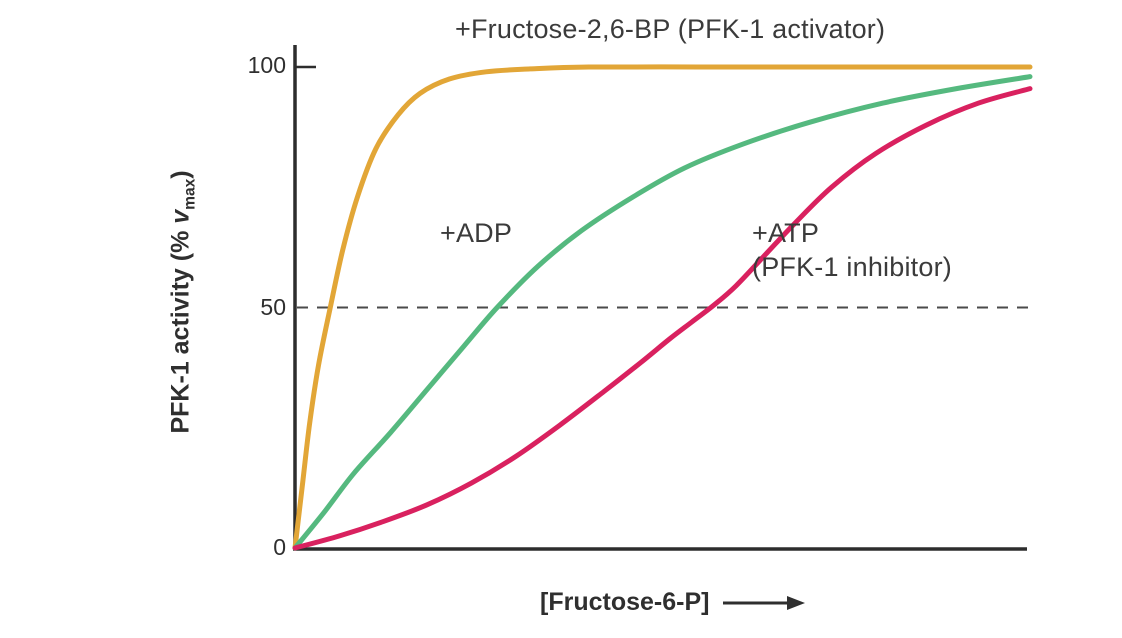 The image size is (1122, 638). I want to click on x-axis-label-text: [Fructose-6-P], so click(625, 602).